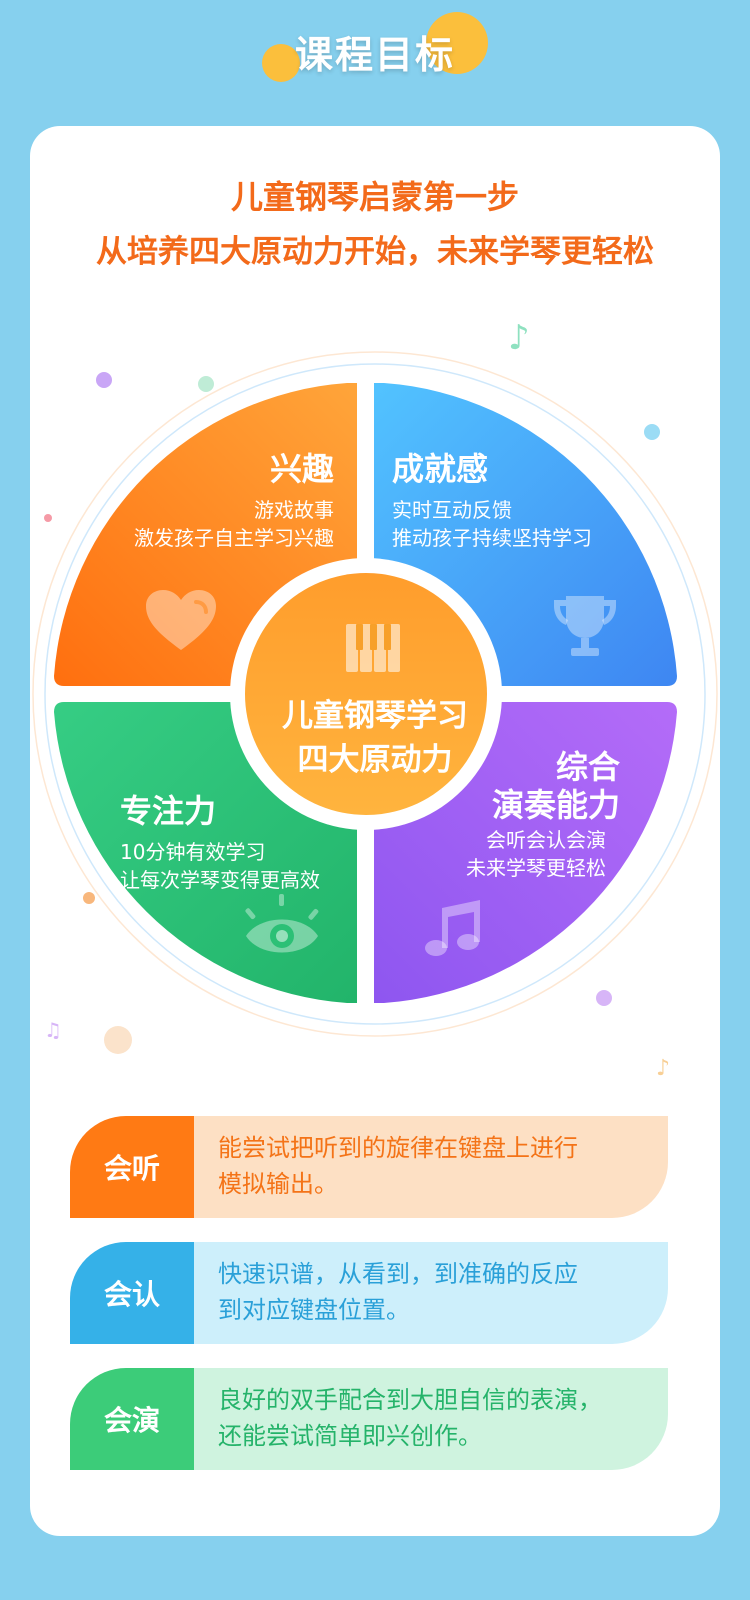  I want to click on performance-title-line-1: 综合, so click(587, 767).